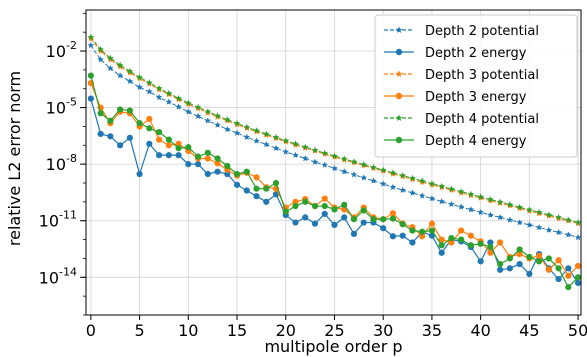  What do you see at coordinates (577, 330) in the screenshot?
I see `x-tick-label: 50` at bounding box center [577, 330].